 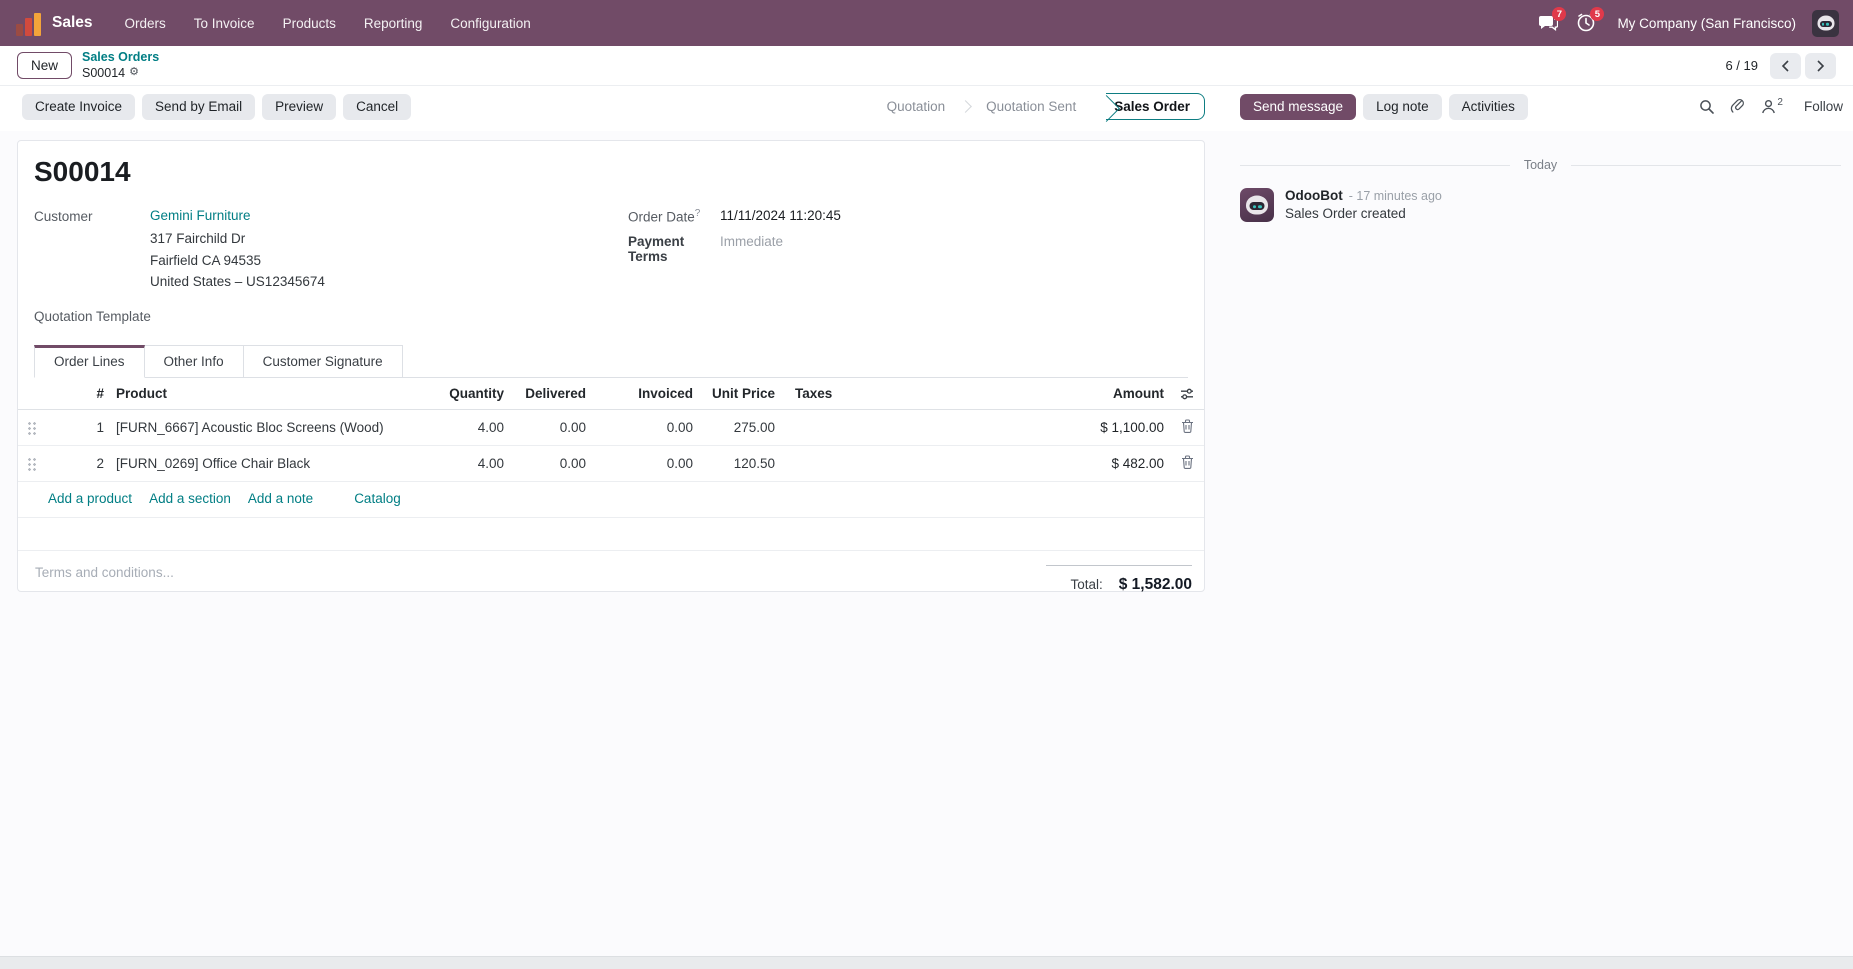 I want to click on activities-icon: 5, so click(x=1590, y=20).